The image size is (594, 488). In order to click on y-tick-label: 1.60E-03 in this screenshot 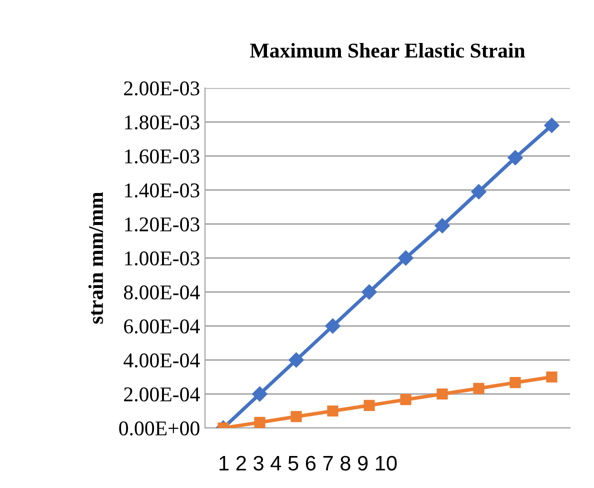, I will do `click(162, 156)`.